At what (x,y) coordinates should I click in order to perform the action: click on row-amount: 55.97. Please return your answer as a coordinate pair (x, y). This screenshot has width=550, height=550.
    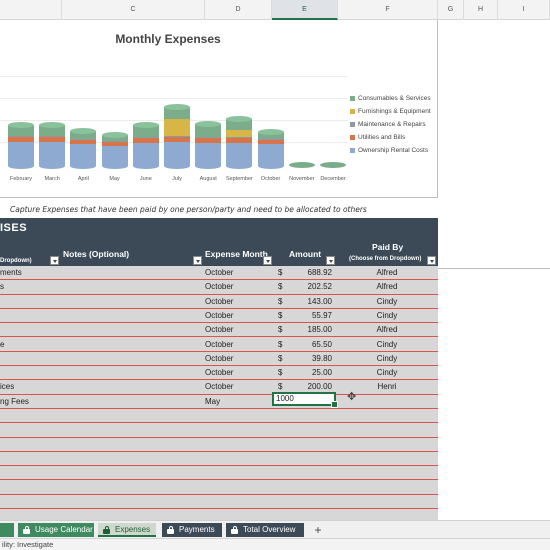
    Looking at the image, I should click on (321, 315).